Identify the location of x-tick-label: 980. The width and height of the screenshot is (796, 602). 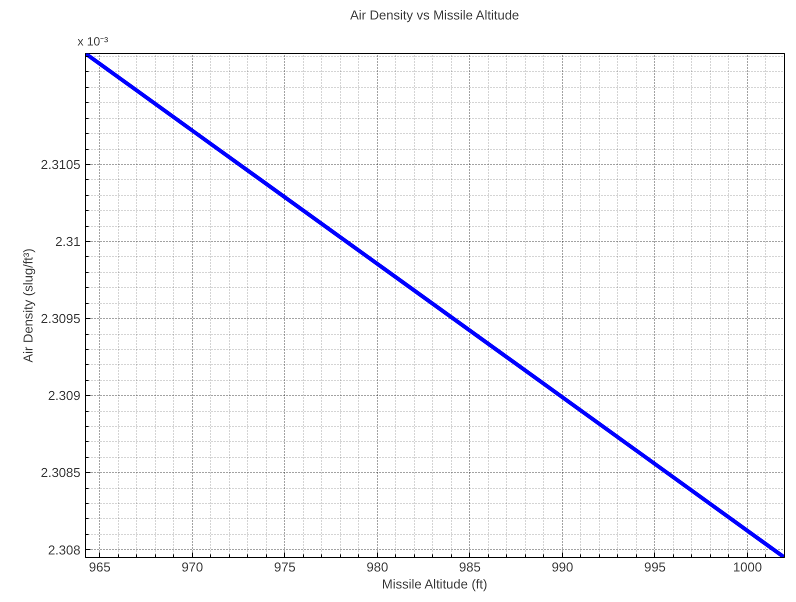
(377, 567).